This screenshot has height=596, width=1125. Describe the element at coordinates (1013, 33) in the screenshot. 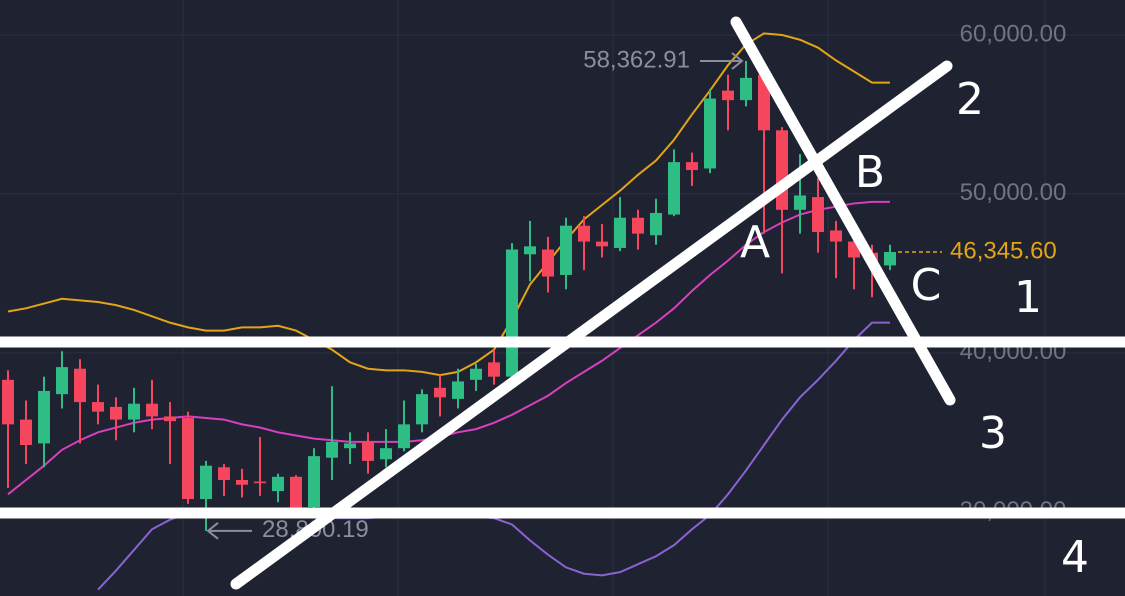

I see `y-tick-label: 60,000.00` at that location.